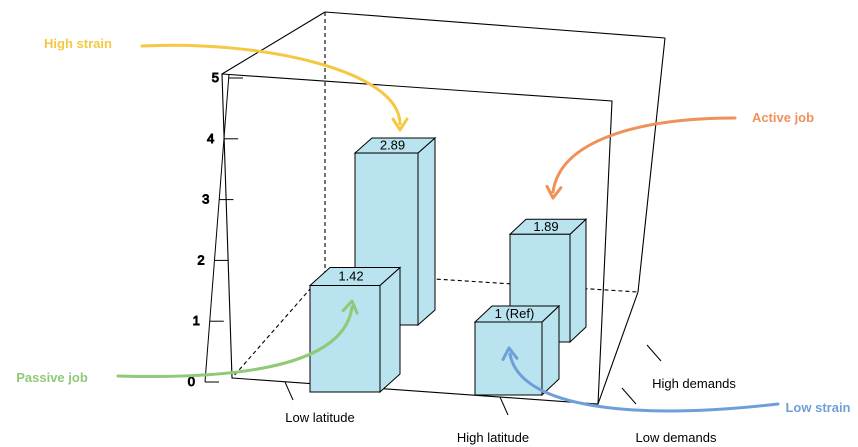  I want to click on callout-high-strain: High strain, so click(226, 84).